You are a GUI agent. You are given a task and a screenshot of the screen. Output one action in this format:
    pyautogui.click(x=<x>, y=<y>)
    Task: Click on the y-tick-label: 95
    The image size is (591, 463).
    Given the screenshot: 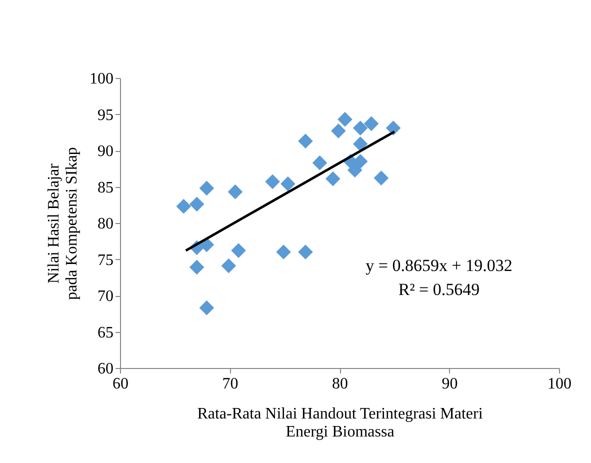 What is the action you would take?
    pyautogui.click(x=106, y=115)
    